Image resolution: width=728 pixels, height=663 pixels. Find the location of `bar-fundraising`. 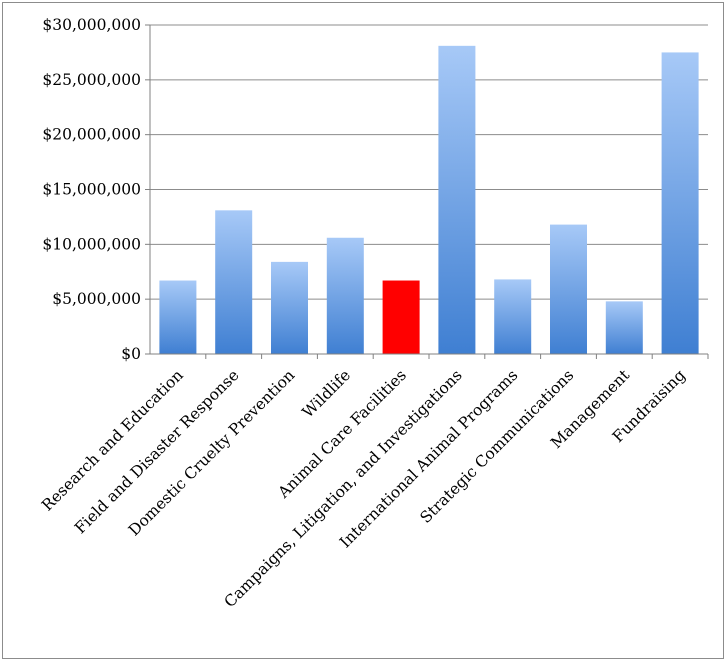

bar-fundraising is located at coordinates (680, 203).